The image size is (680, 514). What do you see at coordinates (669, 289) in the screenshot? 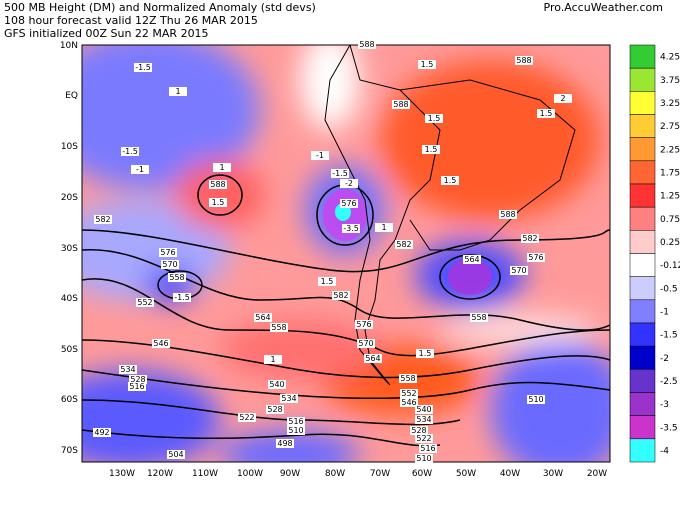
I see `colorbar-label: -0.5` at bounding box center [669, 289].